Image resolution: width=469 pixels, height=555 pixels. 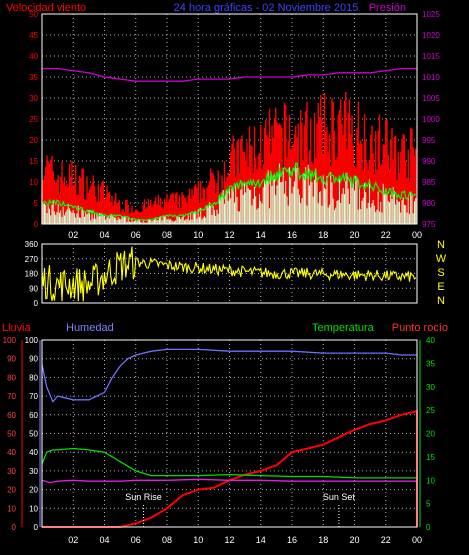 What do you see at coordinates (229, 481) in the screenshot?
I see `dewpoint-line` at bounding box center [229, 481].